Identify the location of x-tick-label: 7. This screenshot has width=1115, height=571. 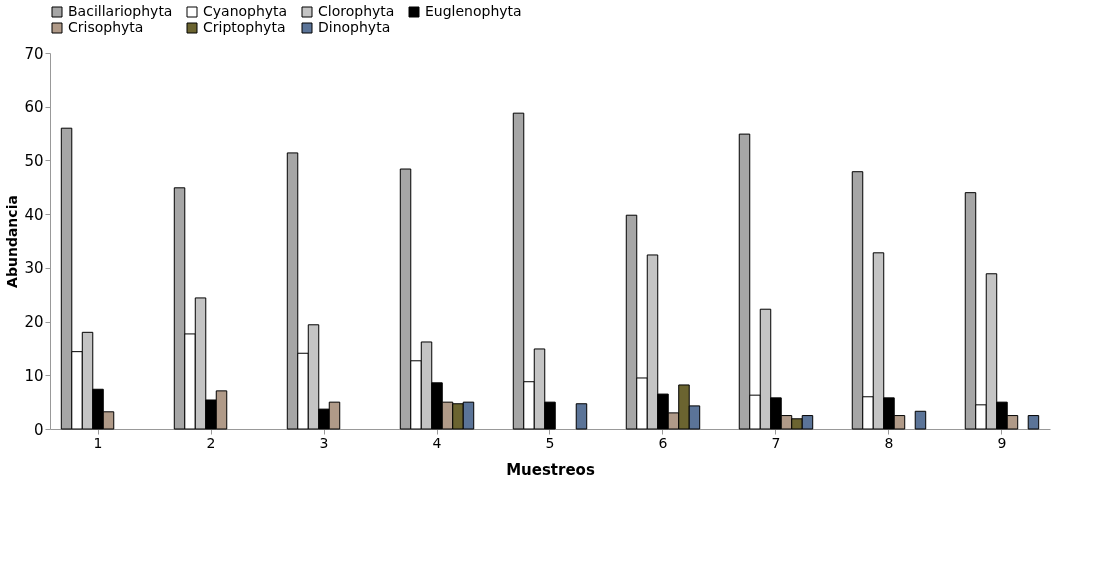
(776, 442).